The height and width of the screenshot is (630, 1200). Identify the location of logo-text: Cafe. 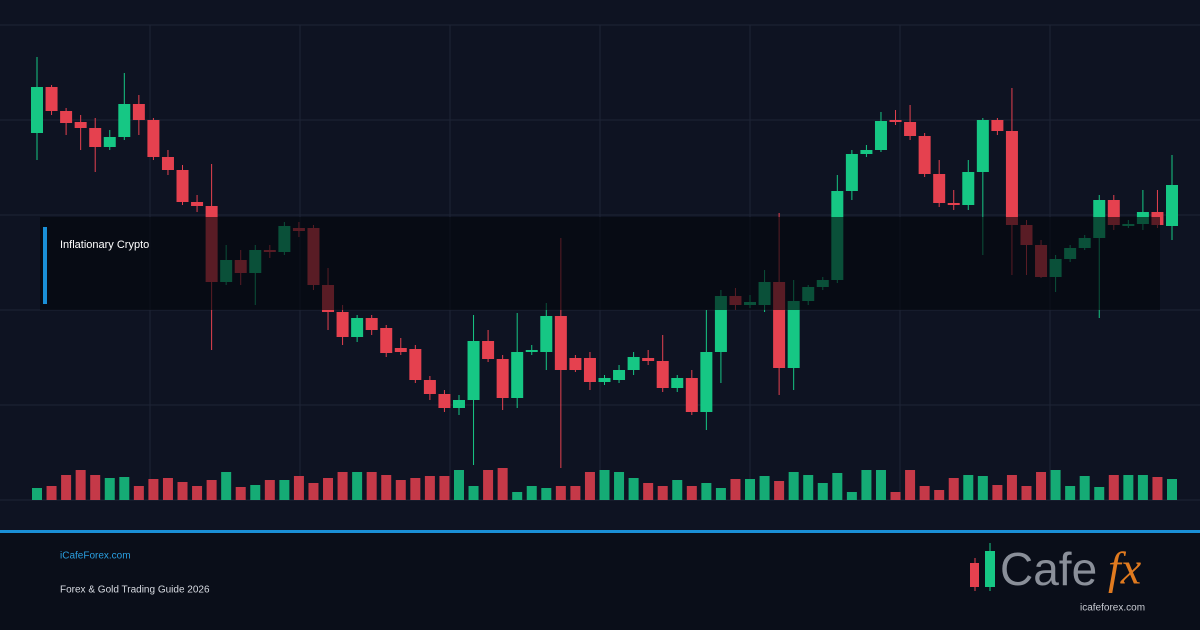
(1048, 569).